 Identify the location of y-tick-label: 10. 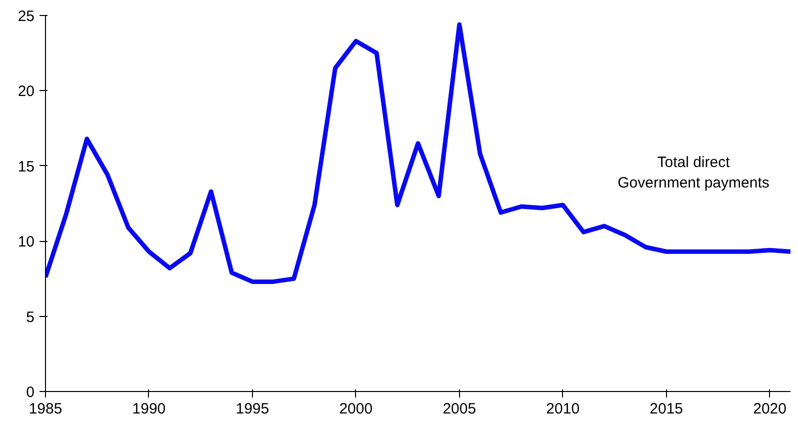
(26, 242).